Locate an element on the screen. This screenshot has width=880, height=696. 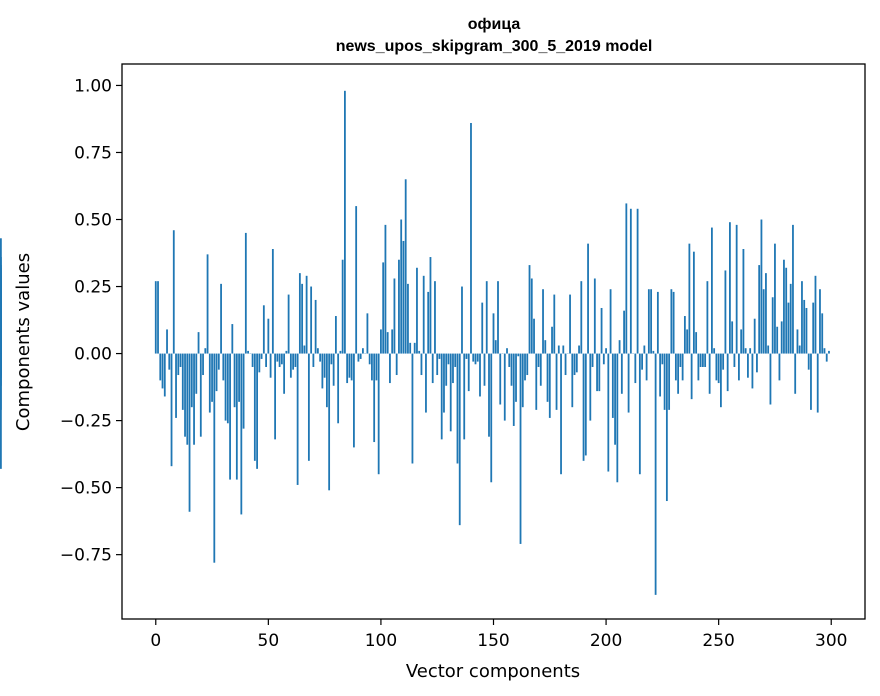
x-tick-label: 0 is located at coordinates (155, 641).